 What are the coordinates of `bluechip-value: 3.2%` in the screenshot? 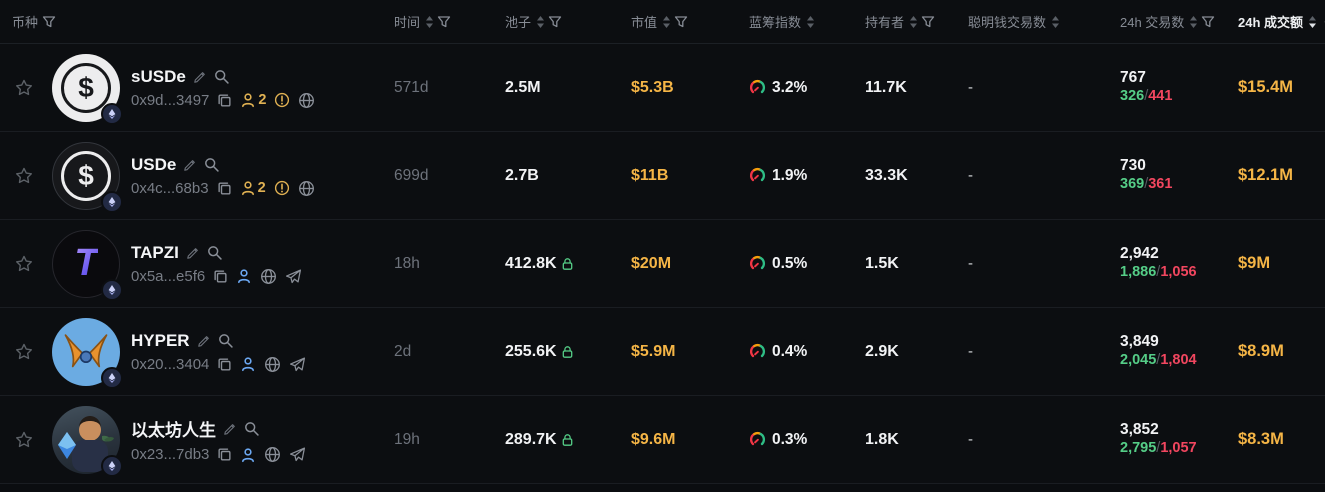 It's located at (790, 87).